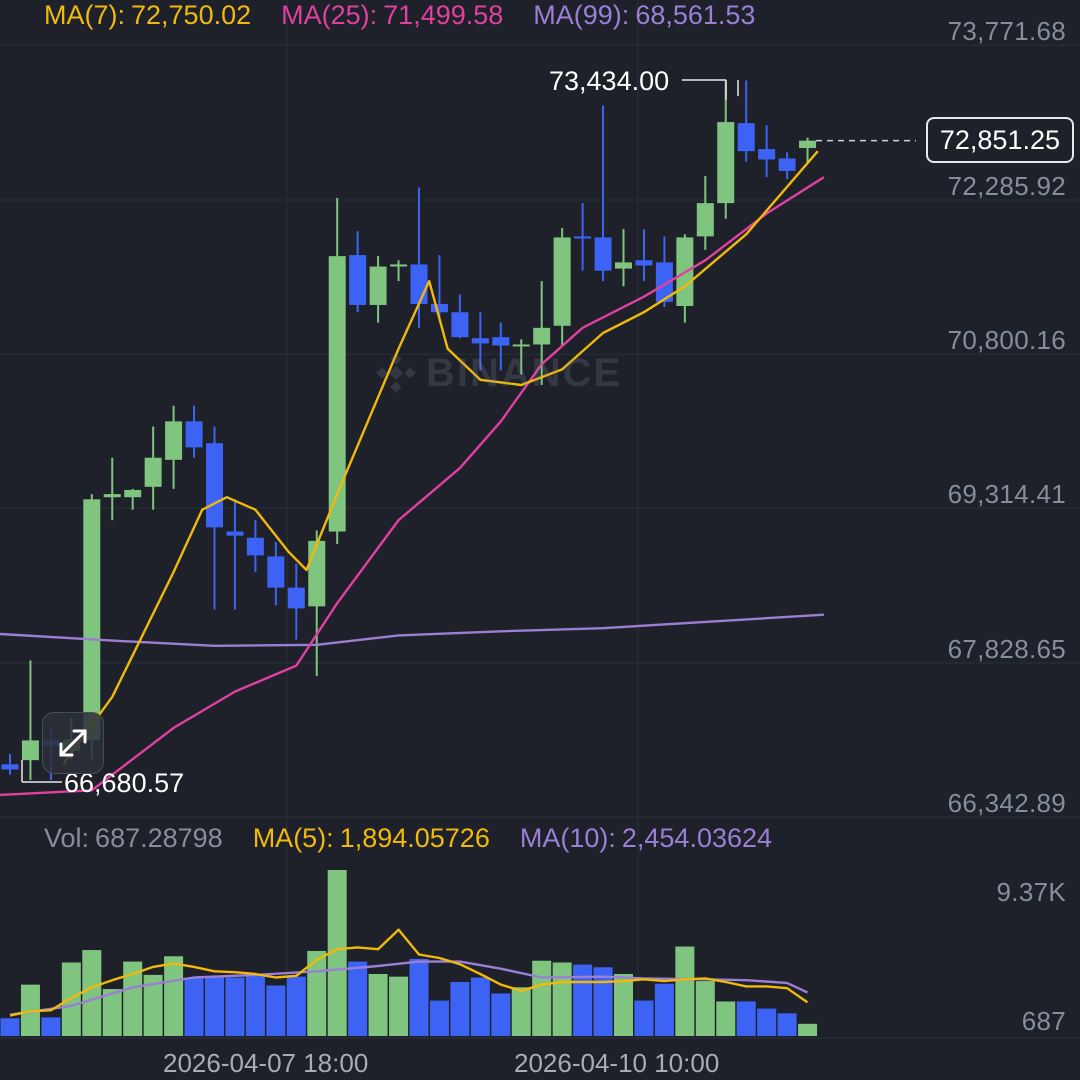  I want to click on vol-ma10-label: MA(10):, so click(567, 837).